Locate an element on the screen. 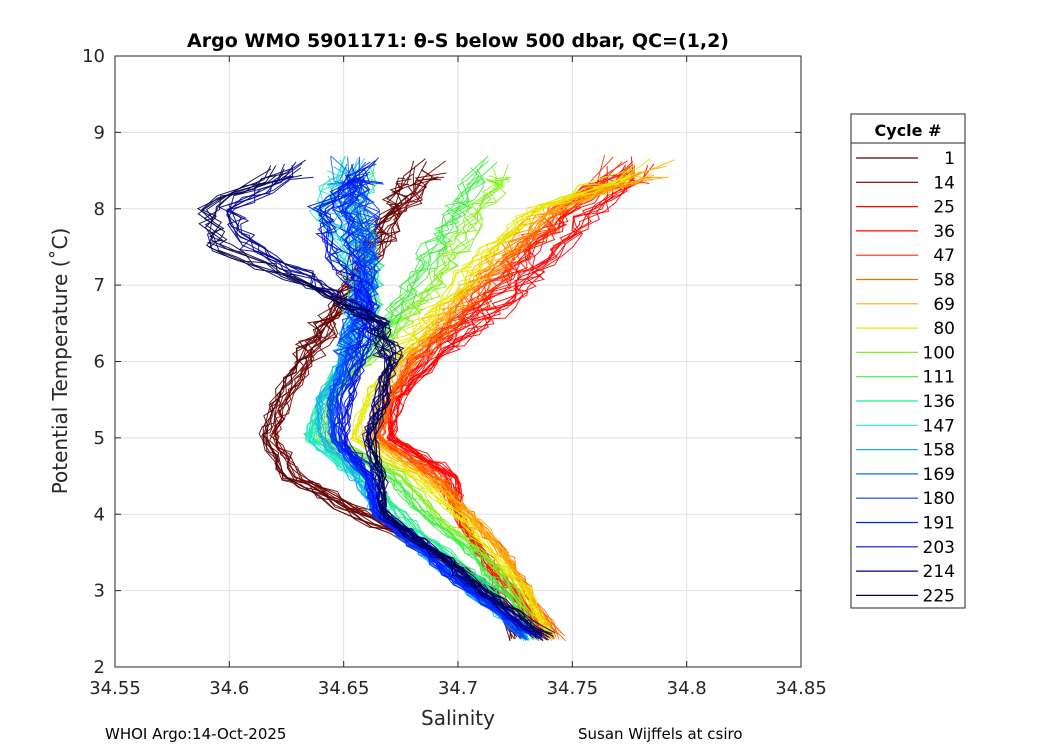 The width and height of the screenshot is (1050, 750). y-tick-label: 6 is located at coordinates (99, 362).